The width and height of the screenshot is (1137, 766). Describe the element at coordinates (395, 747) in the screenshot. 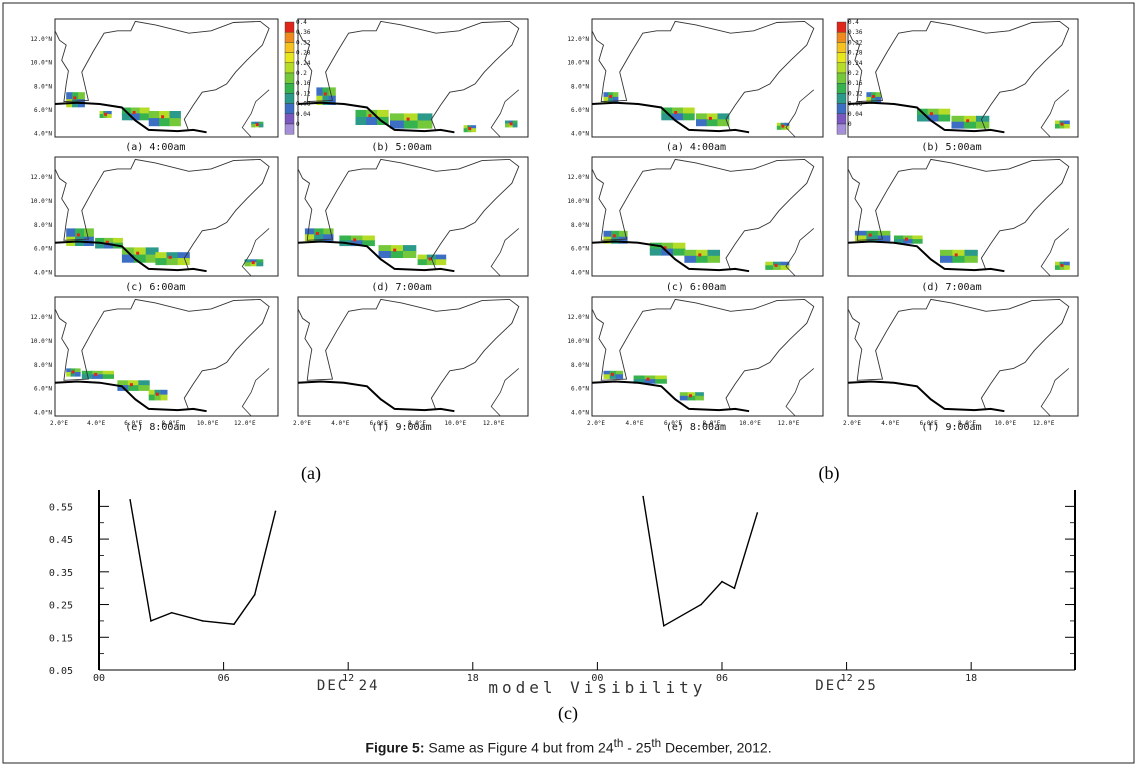

I see `caption-label: Figure 5:` at that location.